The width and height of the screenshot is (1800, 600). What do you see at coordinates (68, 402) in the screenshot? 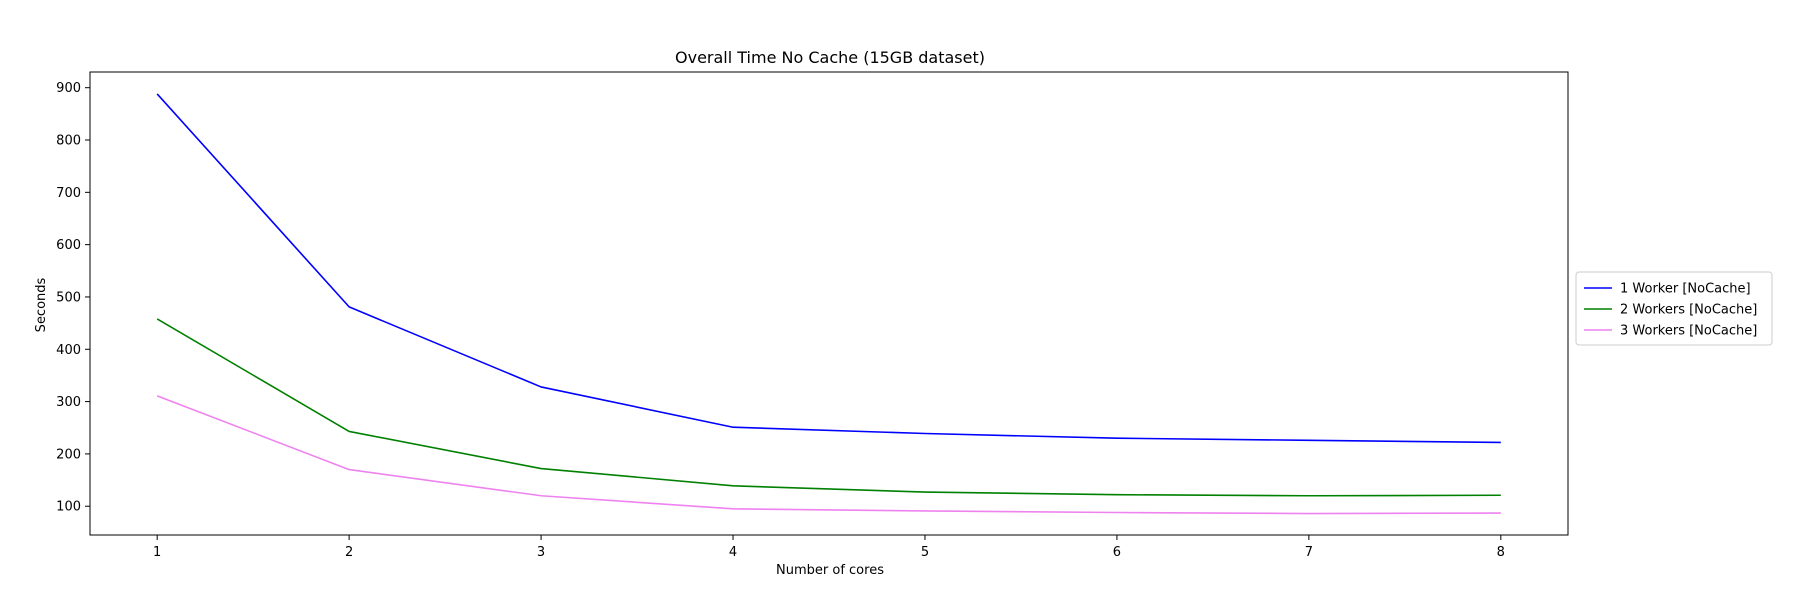
I see `y-tick-label: 300` at bounding box center [68, 402].